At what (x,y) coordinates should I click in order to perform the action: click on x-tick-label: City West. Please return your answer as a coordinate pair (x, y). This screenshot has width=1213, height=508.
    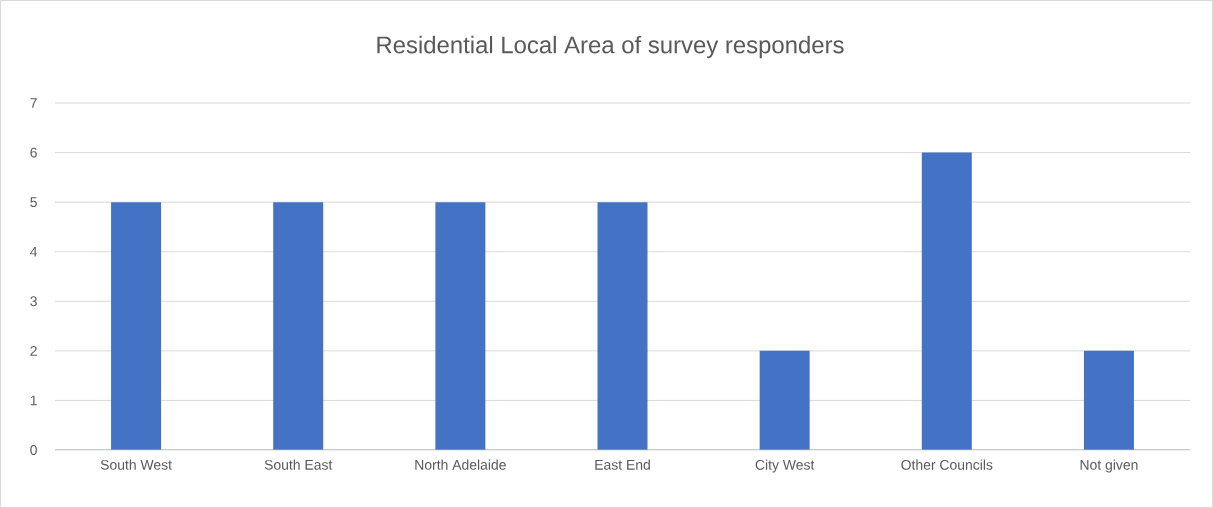
    Looking at the image, I should click on (785, 466).